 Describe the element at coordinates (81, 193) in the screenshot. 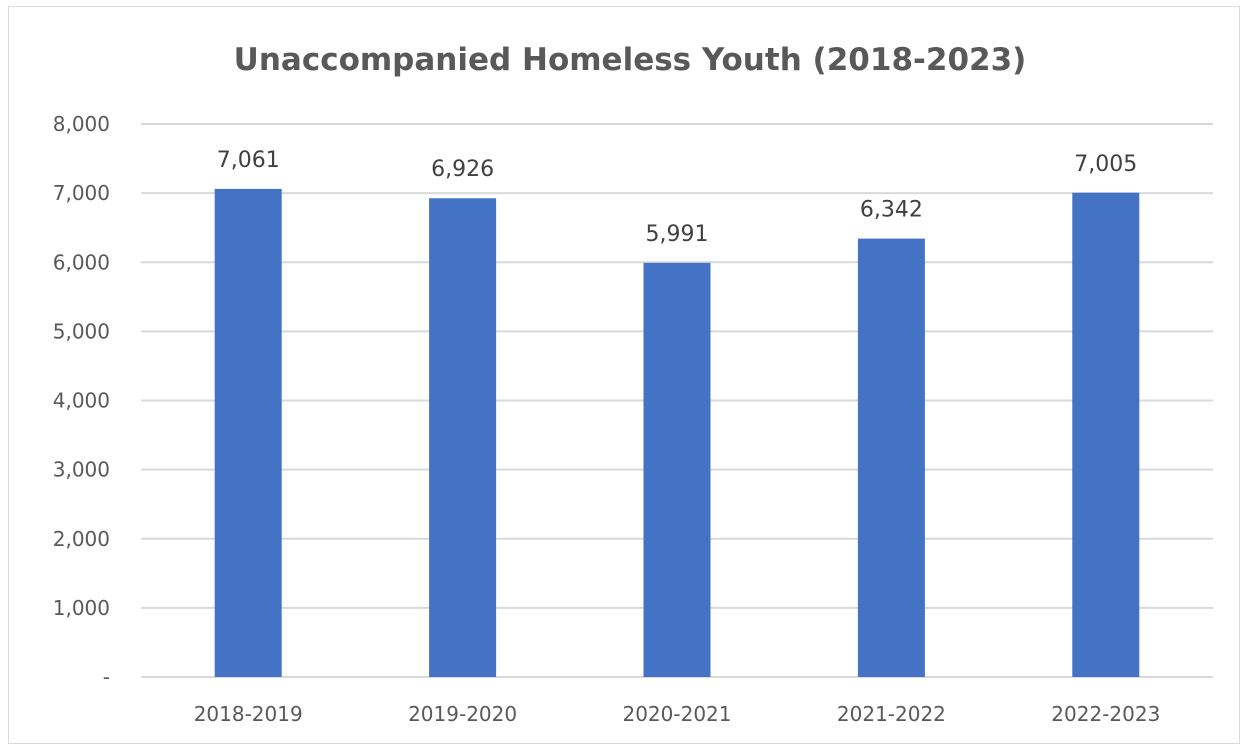

I see `y-tick-label: 7,000` at that location.